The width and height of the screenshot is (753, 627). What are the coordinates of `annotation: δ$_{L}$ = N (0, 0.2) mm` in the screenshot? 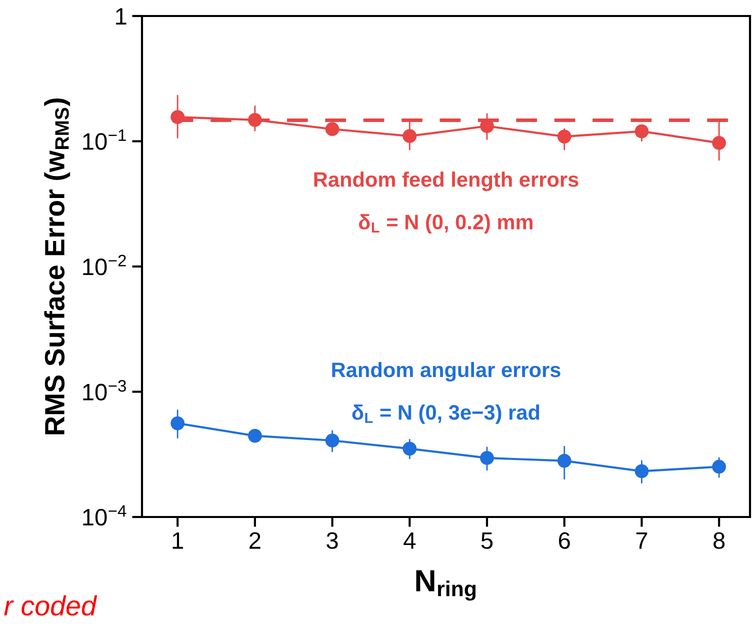 It's located at (445, 224).